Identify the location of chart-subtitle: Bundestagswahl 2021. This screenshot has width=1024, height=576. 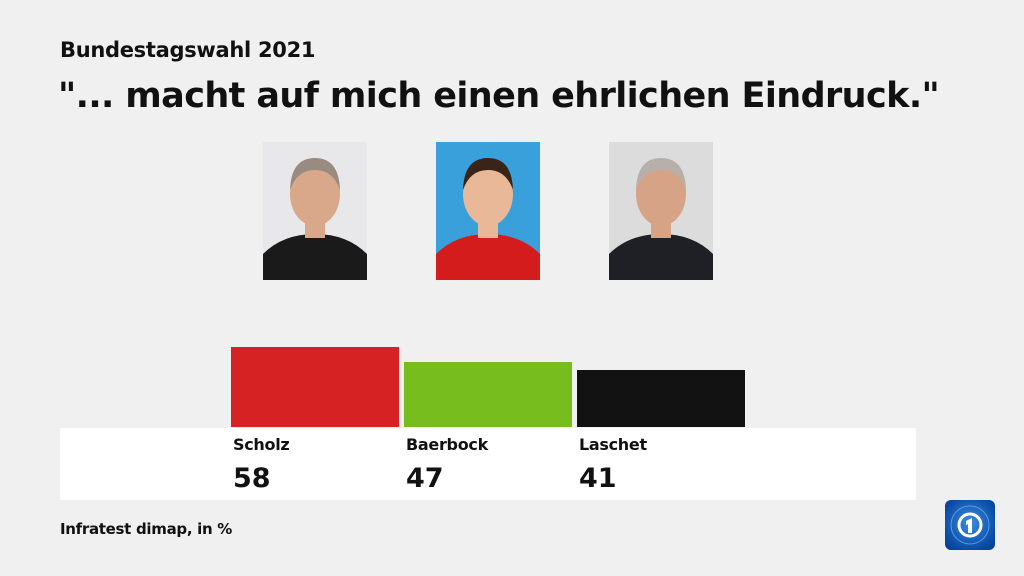
(188, 50).